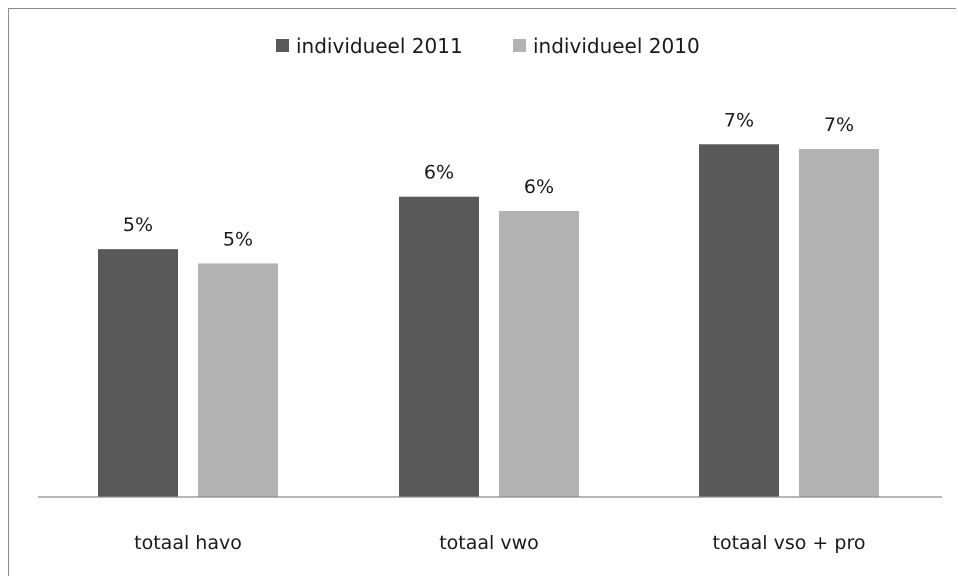  What do you see at coordinates (488, 46) in the screenshot?
I see `legend: individueel 2011 individueel 2010` at bounding box center [488, 46].